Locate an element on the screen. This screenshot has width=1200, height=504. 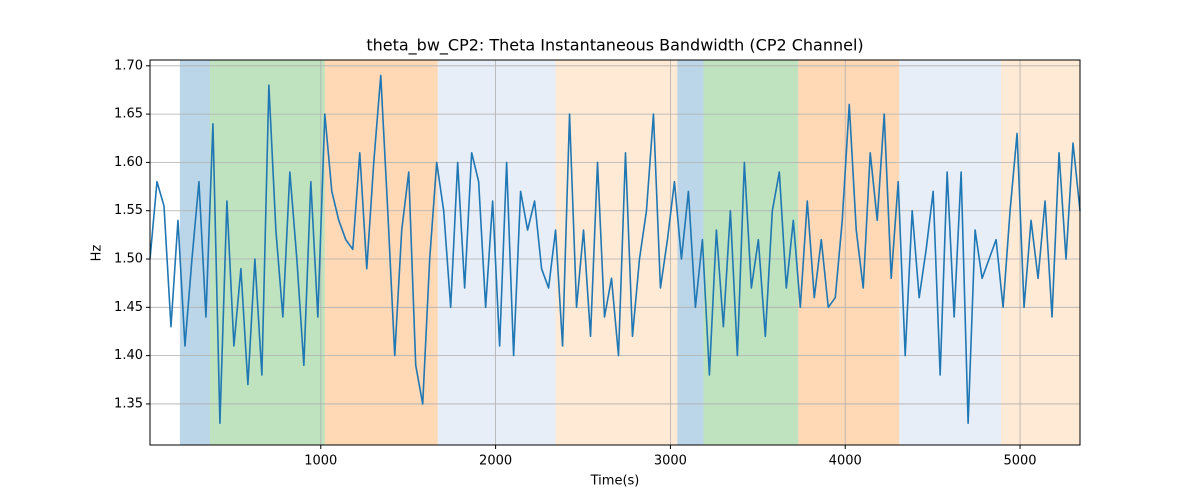
y-tick-label: 1.35 is located at coordinates (128, 403).